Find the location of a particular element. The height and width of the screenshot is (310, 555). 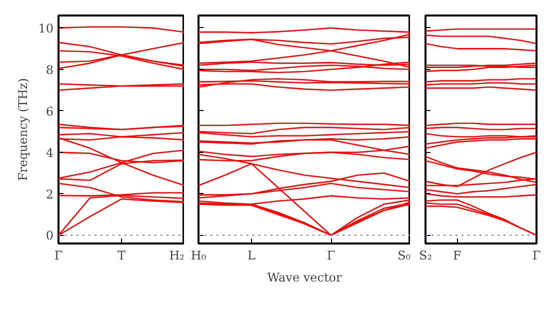

y-tick-label: 4 is located at coordinates (50, 153).